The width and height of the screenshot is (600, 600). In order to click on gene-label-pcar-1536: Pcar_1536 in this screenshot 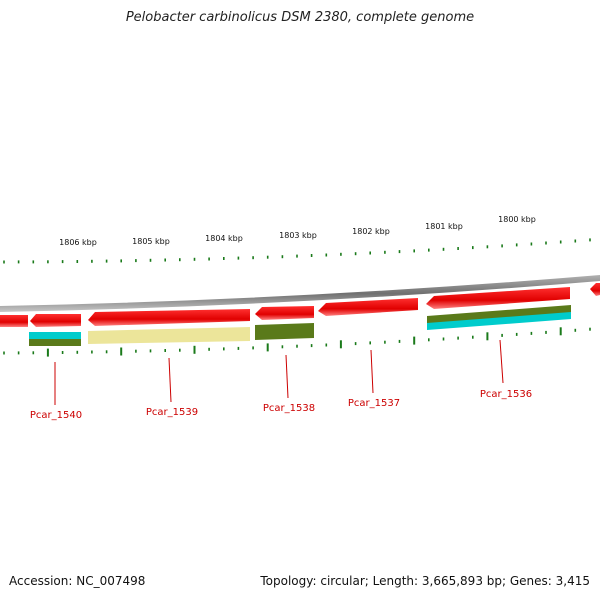, I will do `click(506, 394)`.